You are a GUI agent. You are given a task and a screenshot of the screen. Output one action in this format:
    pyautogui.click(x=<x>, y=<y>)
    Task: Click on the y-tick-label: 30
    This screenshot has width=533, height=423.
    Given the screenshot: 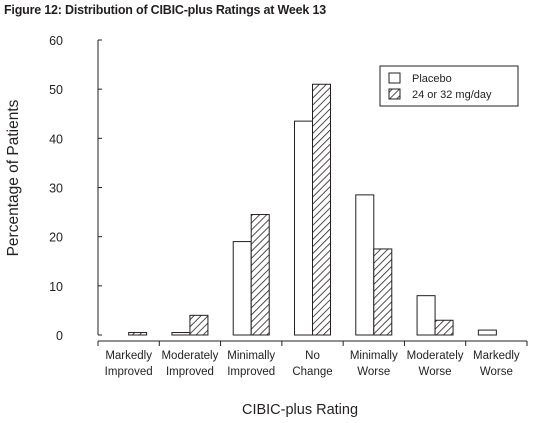 What is the action you would take?
    pyautogui.click(x=56, y=189)
    